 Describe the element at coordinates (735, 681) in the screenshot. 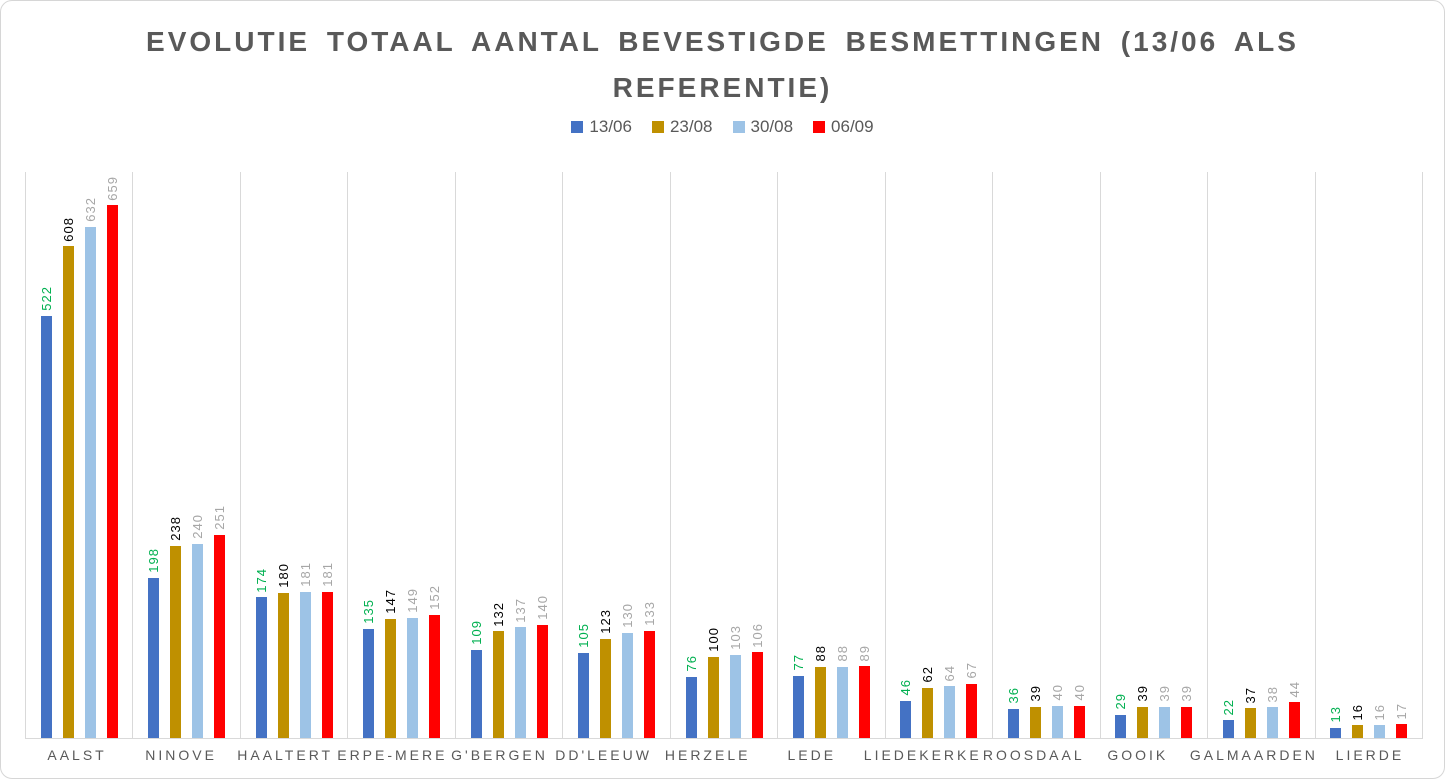

I see `bar-wrap: 103` at that location.